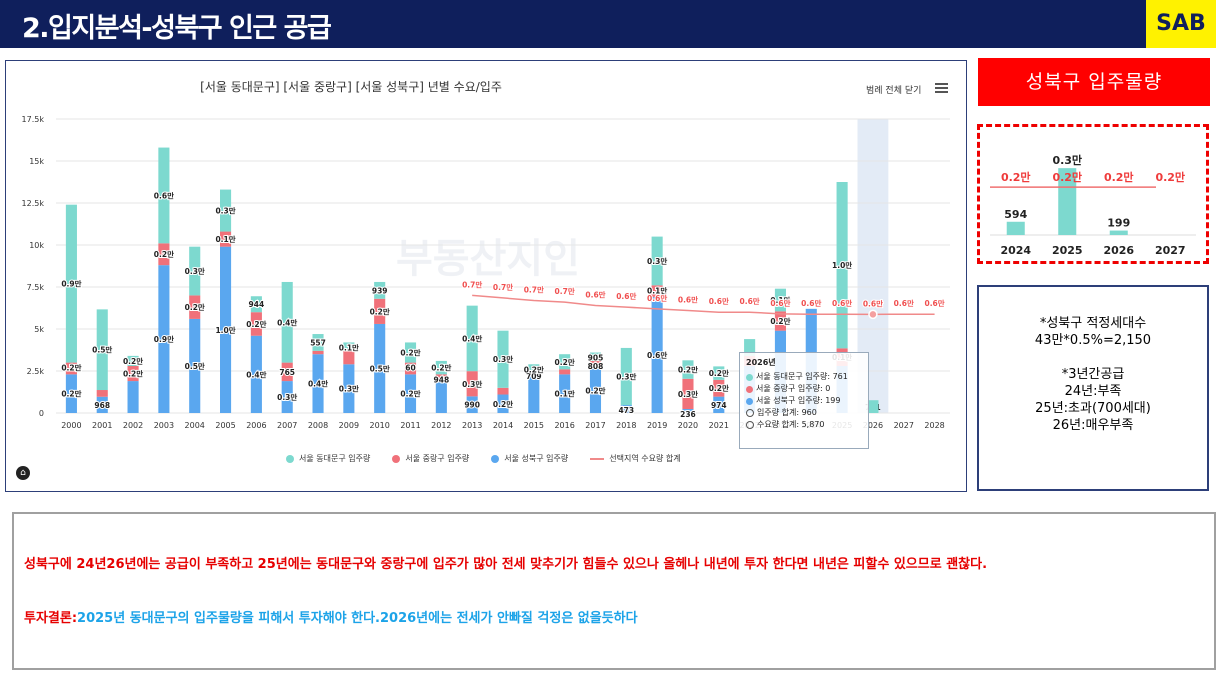 This screenshot has height=684, width=1216. I want to click on legend-item-dongdaemun: 서울 동대문구 입주량, so click(328, 458).